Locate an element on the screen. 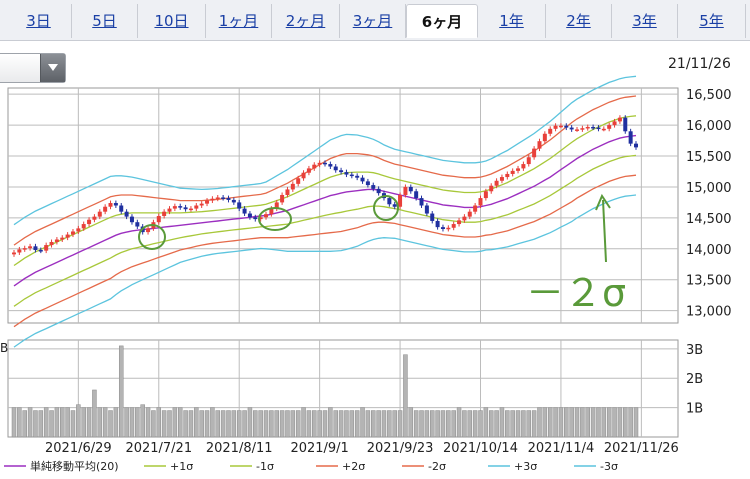 Image resolution: width=750 pixels, height=479 pixels. legend-label: -3σ is located at coordinates (609, 466).